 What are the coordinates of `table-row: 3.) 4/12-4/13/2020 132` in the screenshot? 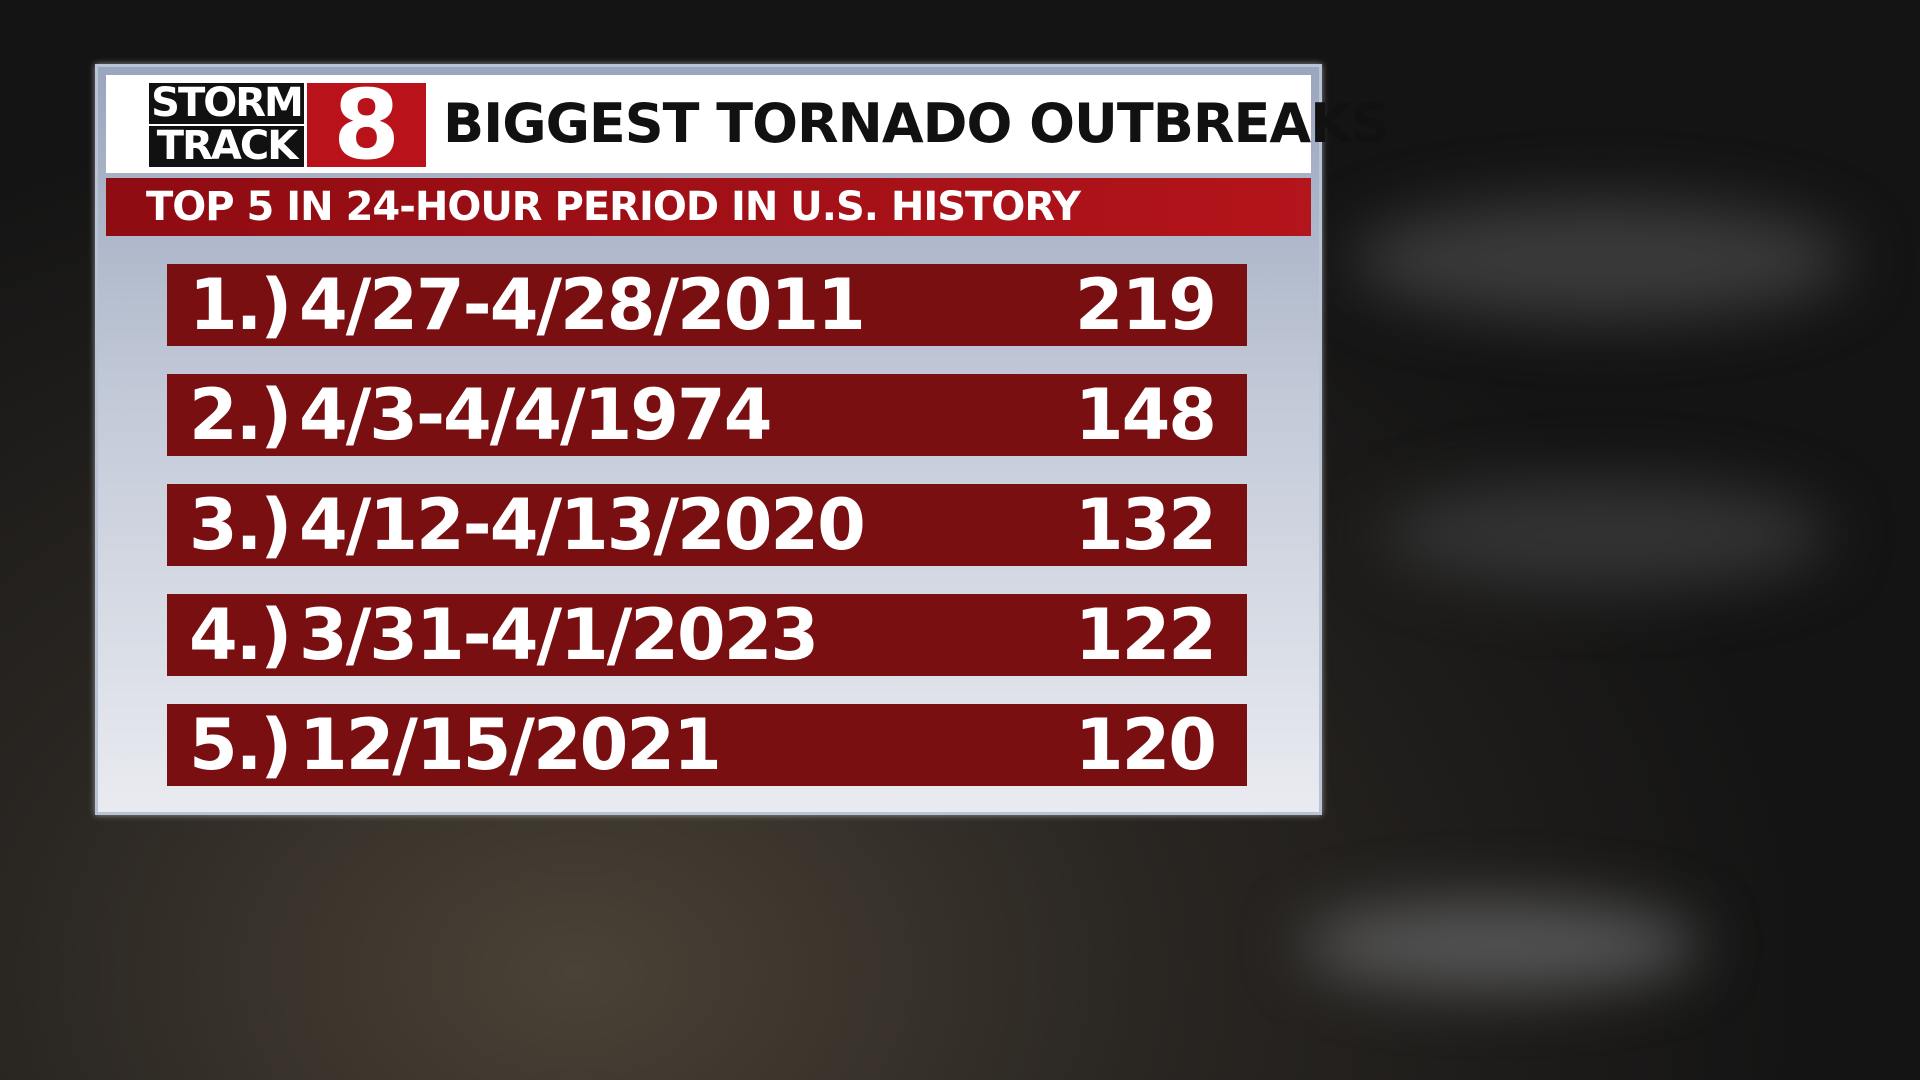 It's located at (707, 525).